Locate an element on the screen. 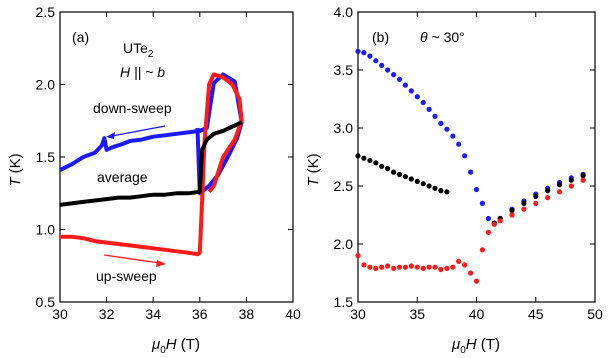 This screenshot has height=358, width=608. angle-label: θ ~ 30° is located at coordinates (442, 37).